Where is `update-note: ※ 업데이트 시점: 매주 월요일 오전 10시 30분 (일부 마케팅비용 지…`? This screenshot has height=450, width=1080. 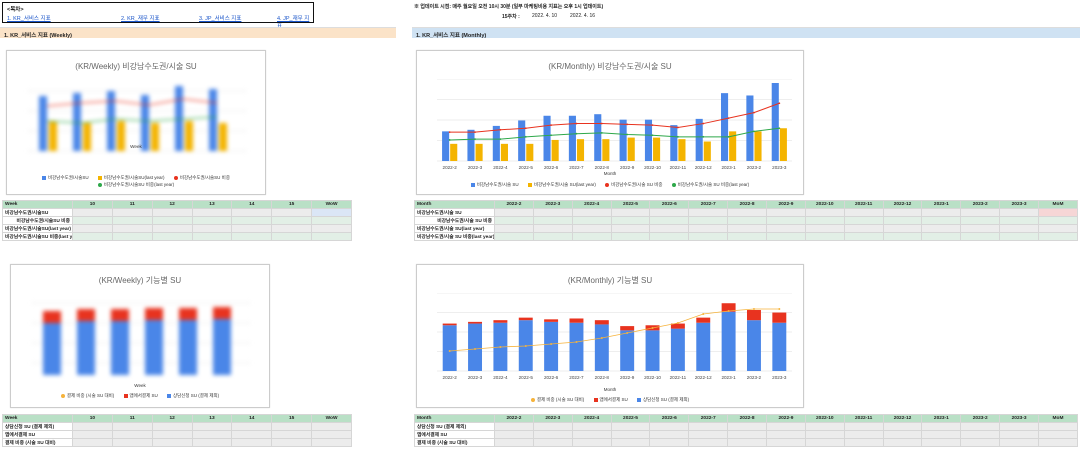 update-note: ※ 업데이트 시점: 매주 월요일 오전 10시 30분 (일부 마케팅비용 지… is located at coordinates (509, 7).